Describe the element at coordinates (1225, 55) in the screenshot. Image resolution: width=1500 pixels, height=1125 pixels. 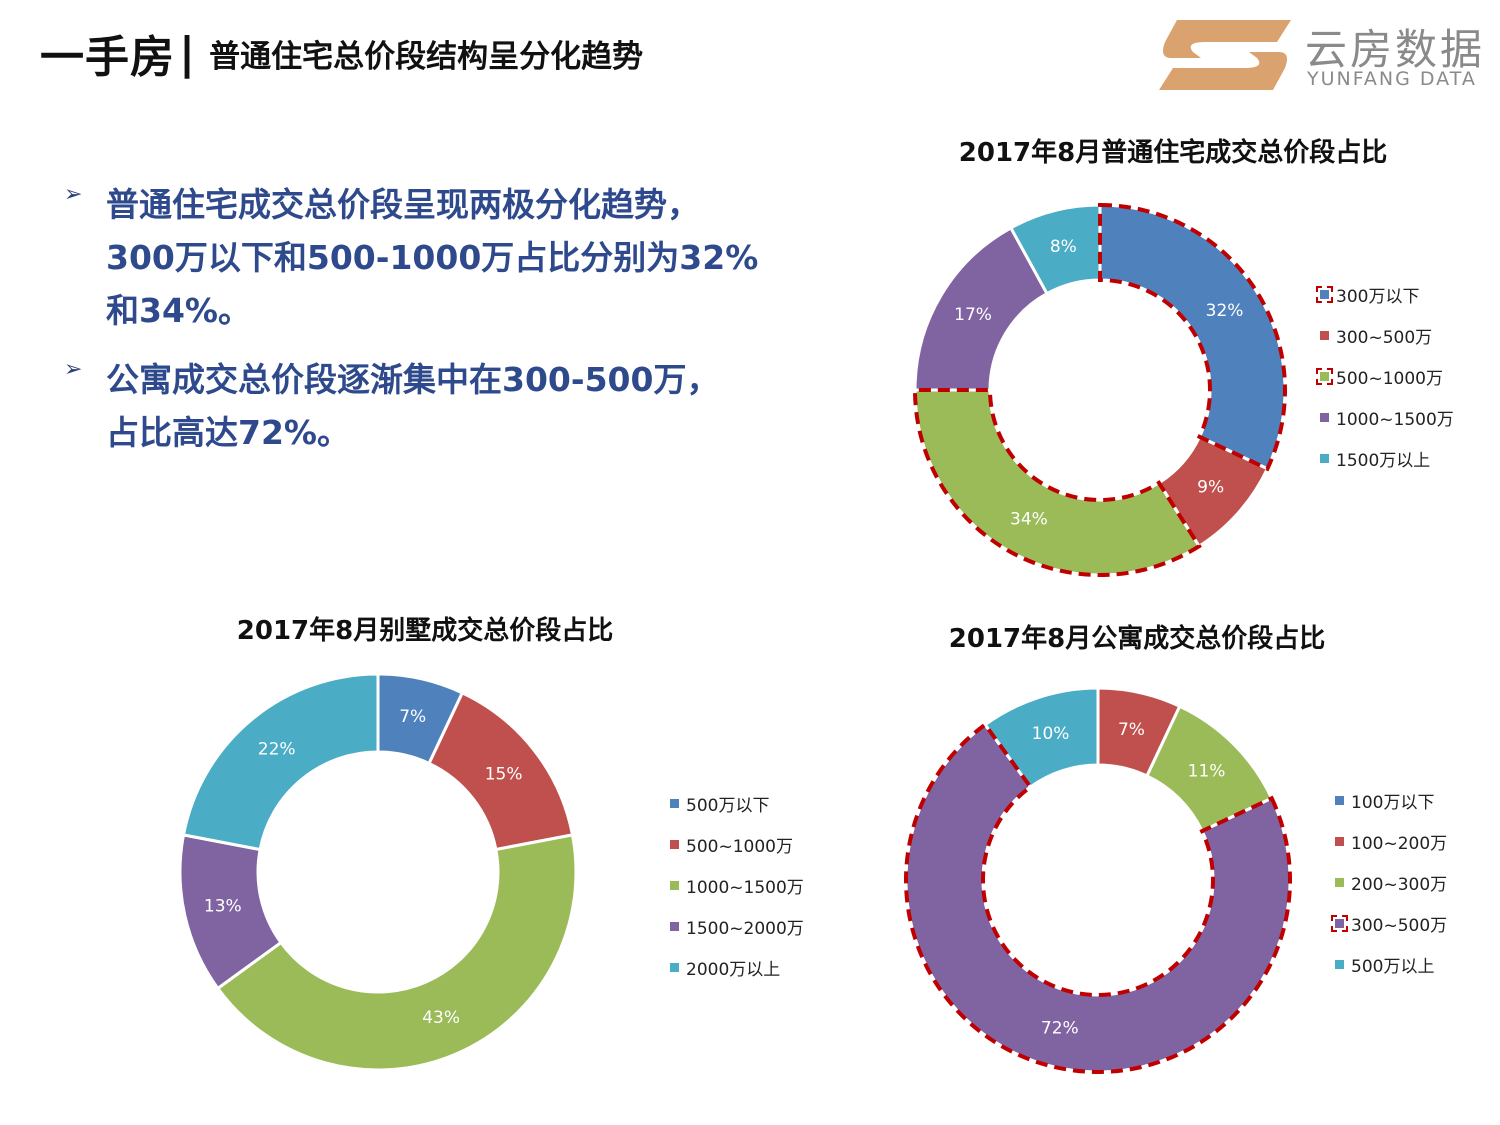
I see `logo-mark-icon` at that location.